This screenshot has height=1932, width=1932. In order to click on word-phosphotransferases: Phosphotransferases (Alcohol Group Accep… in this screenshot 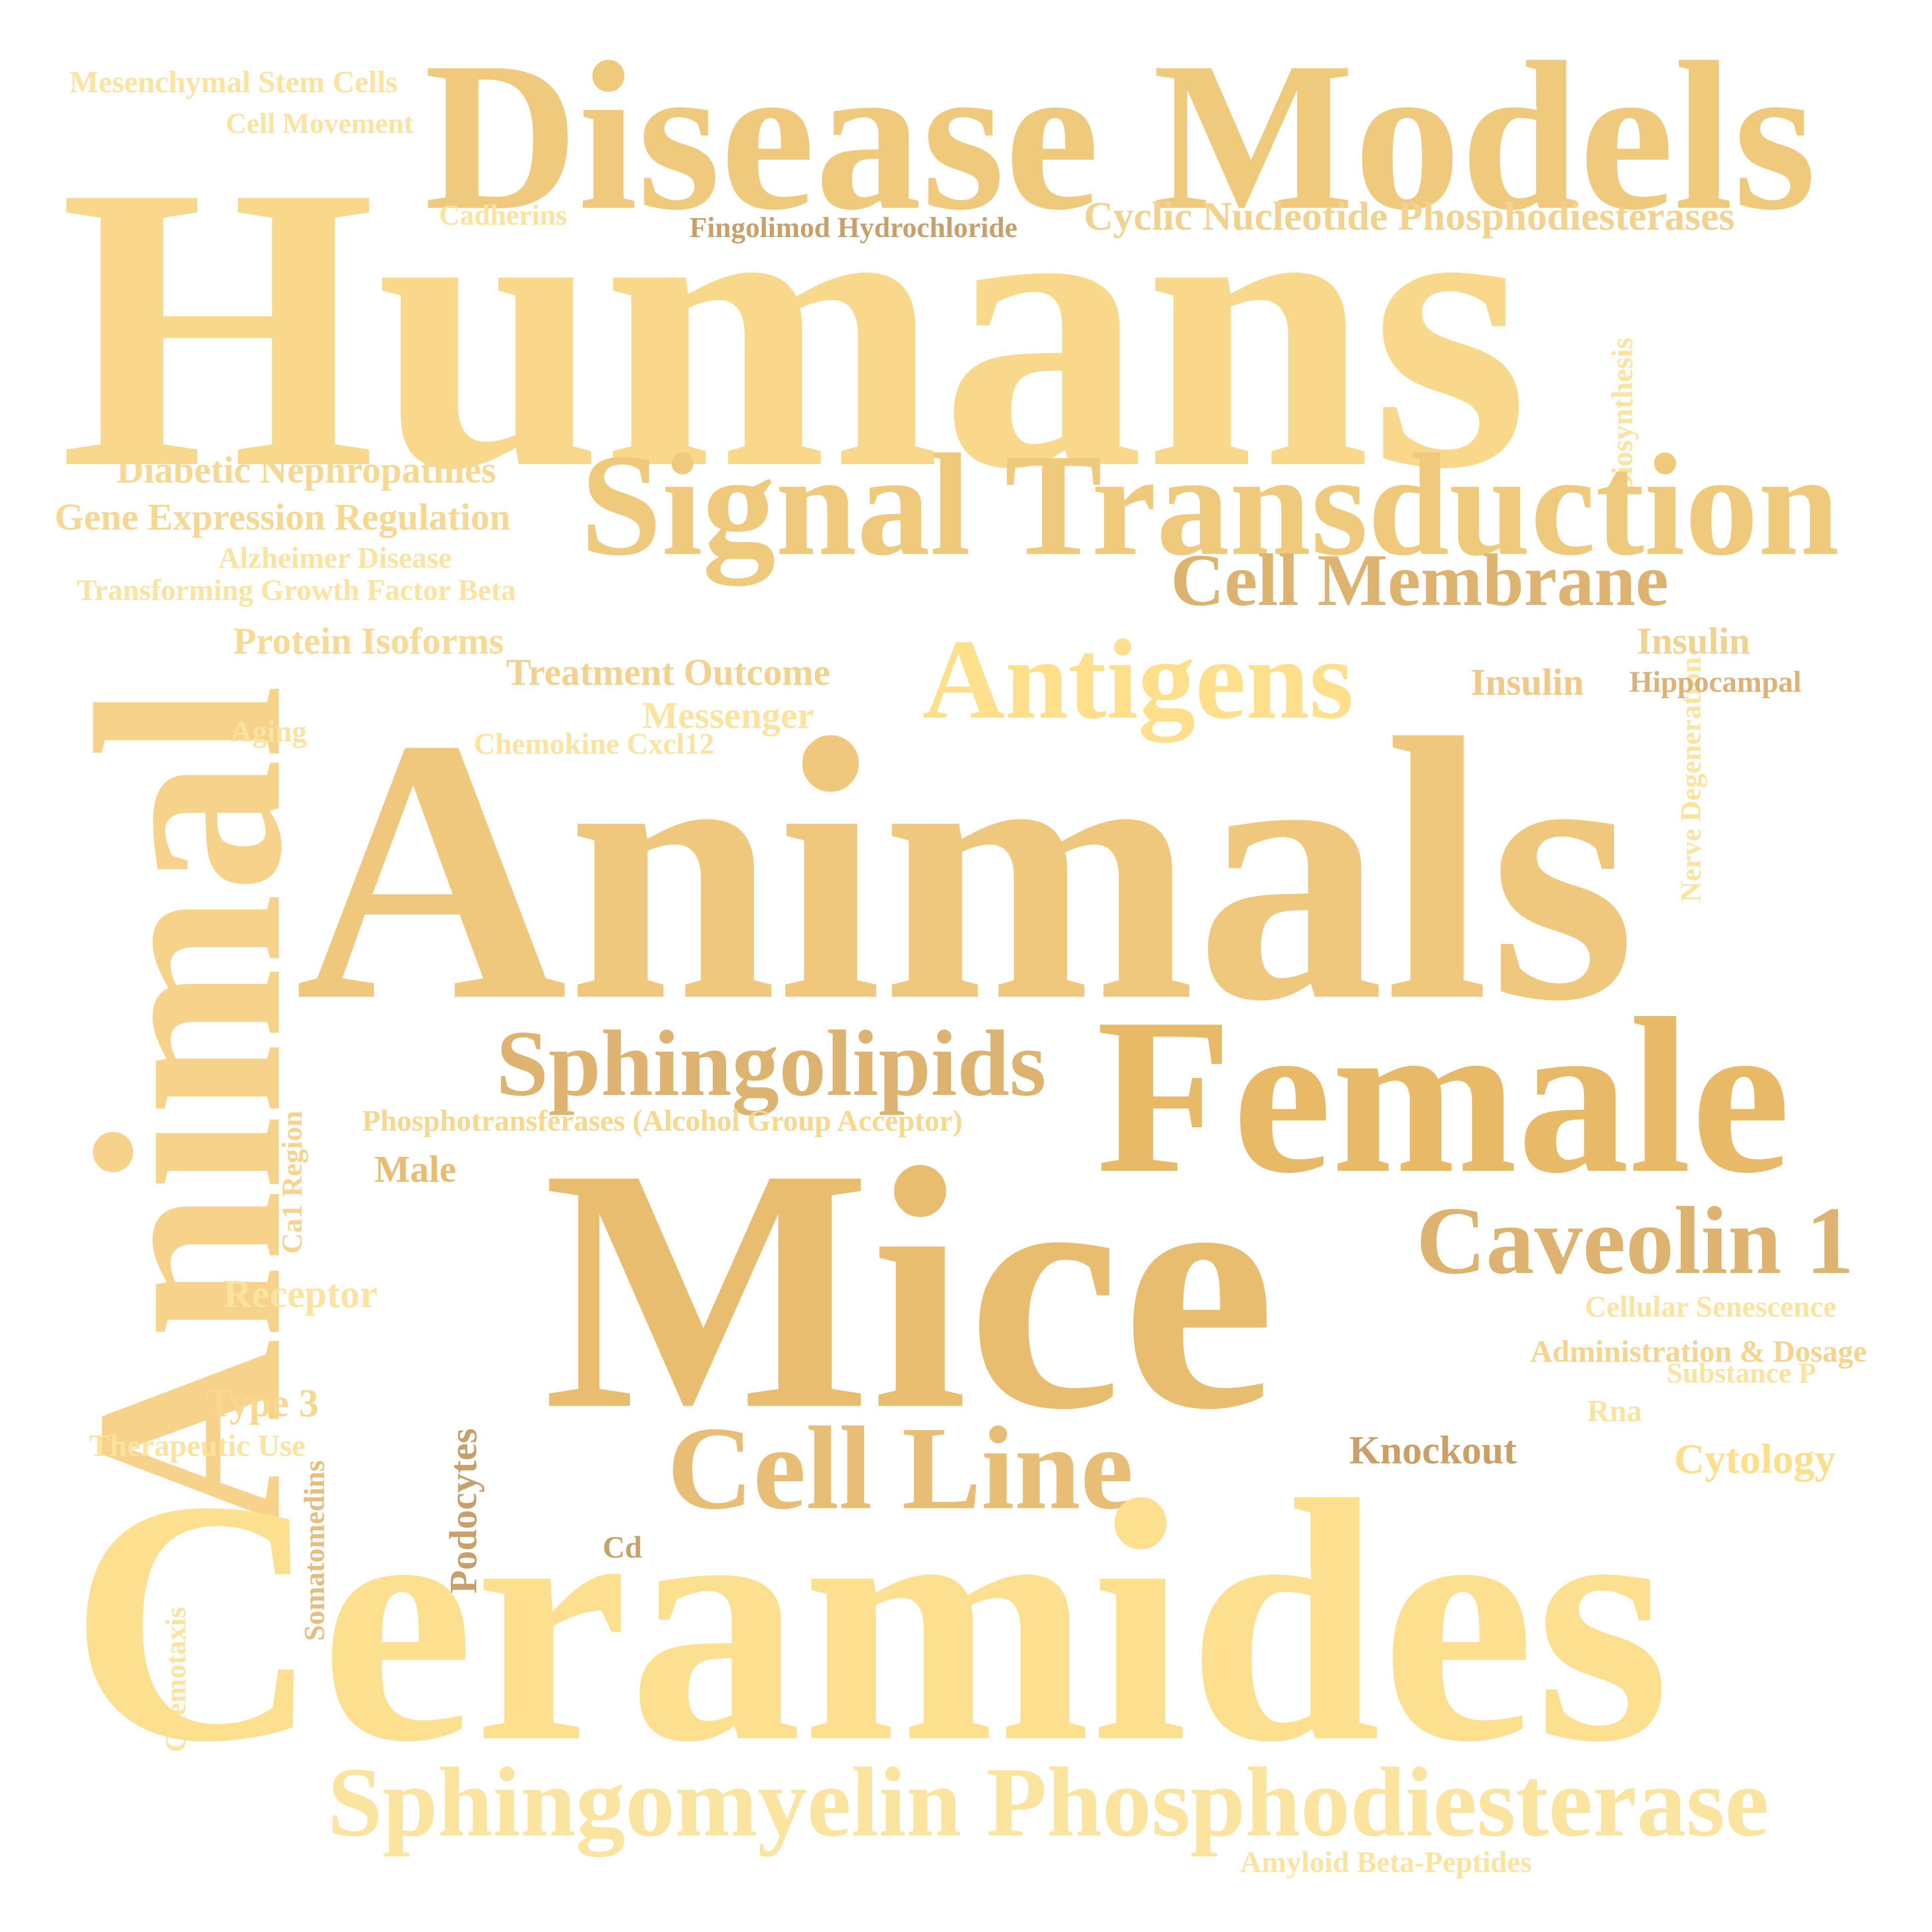, I will do `click(662, 1120)`.